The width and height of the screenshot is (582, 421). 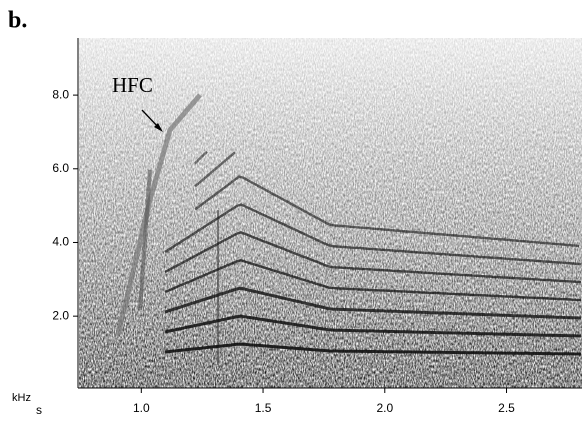 I want to click on y-tick-label: 6.0, so click(x=60, y=168).